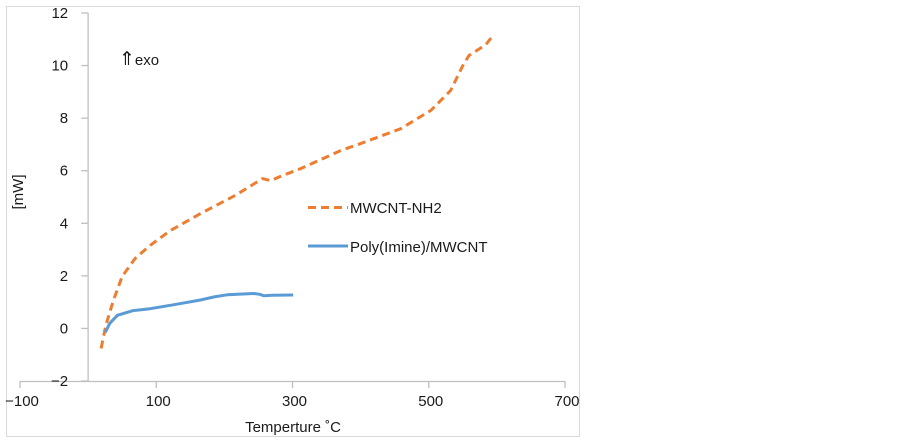 This screenshot has height=446, width=903. What do you see at coordinates (59, 381) in the screenshot?
I see `y-tick-label: −2` at bounding box center [59, 381].